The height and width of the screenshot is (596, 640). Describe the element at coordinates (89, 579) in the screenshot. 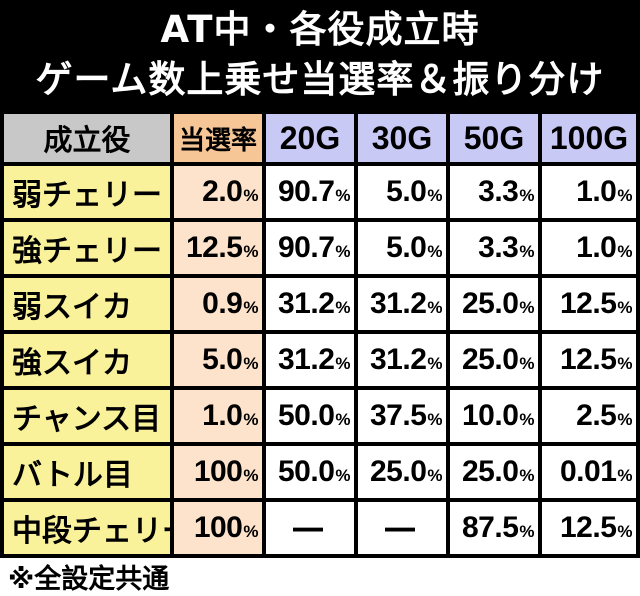

I see `footnote: ※全設定共通` at that location.